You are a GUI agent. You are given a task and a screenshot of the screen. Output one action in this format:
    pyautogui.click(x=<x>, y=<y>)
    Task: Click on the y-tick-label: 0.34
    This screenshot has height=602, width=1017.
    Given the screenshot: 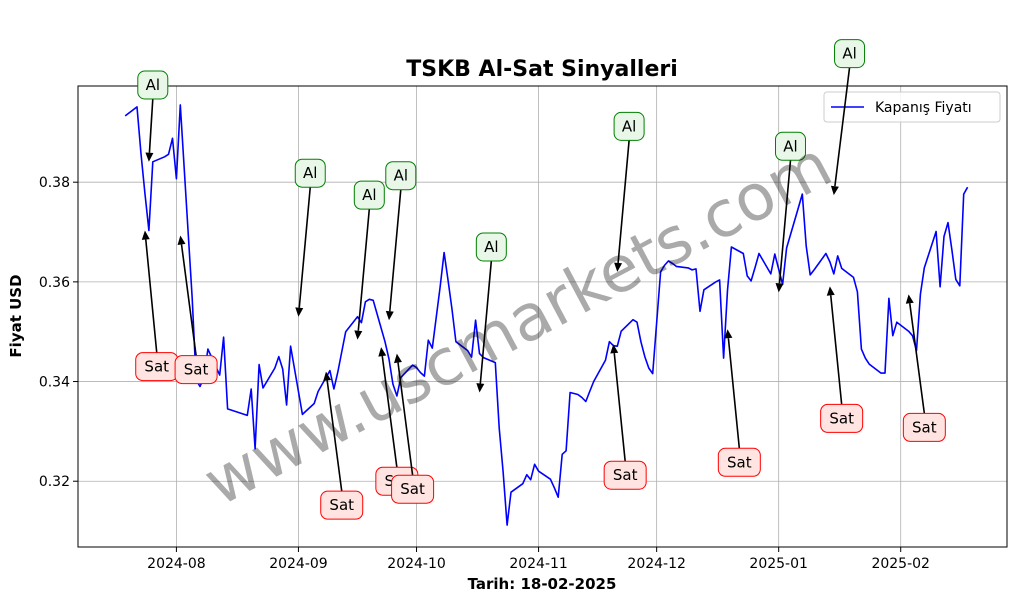 What is the action you would take?
    pyautogui.click(x=54, y=383)
    